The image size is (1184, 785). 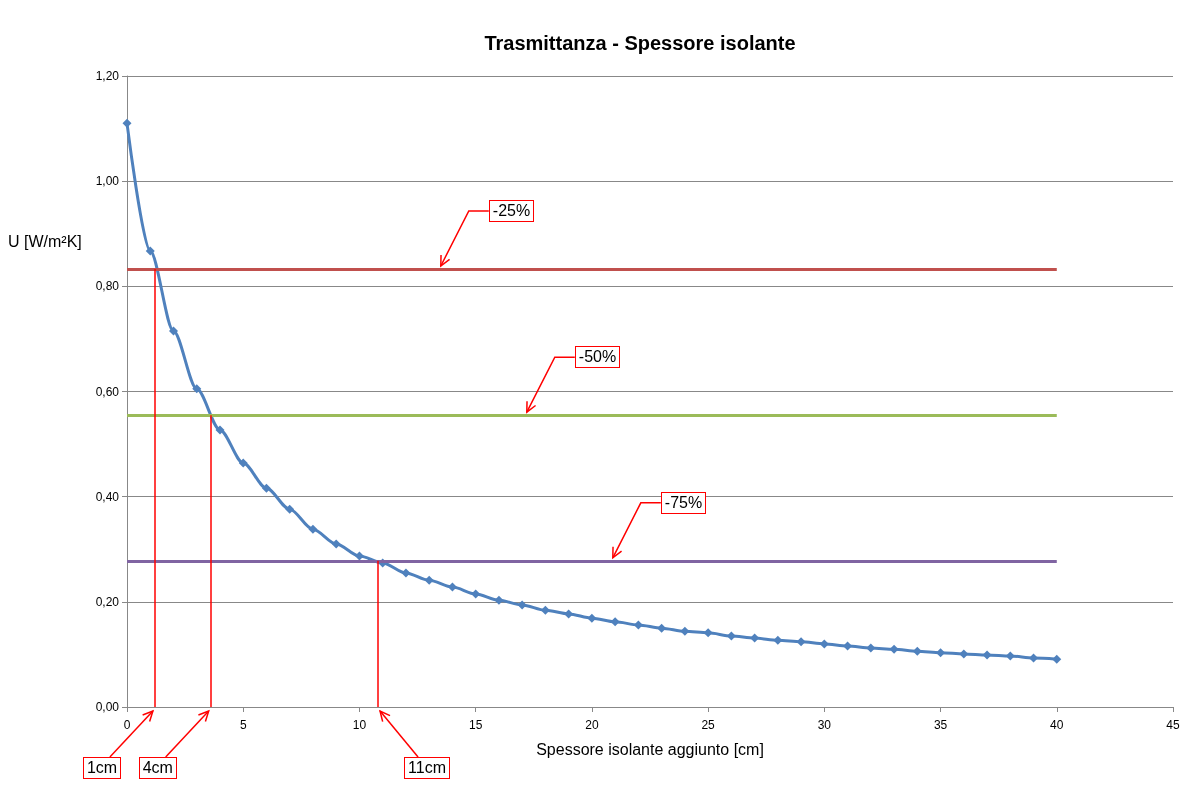 What do you see at coordinates (940, 725) in the screenshot?
I see `x-tick-label: 35` at bounding box center [940, 725].